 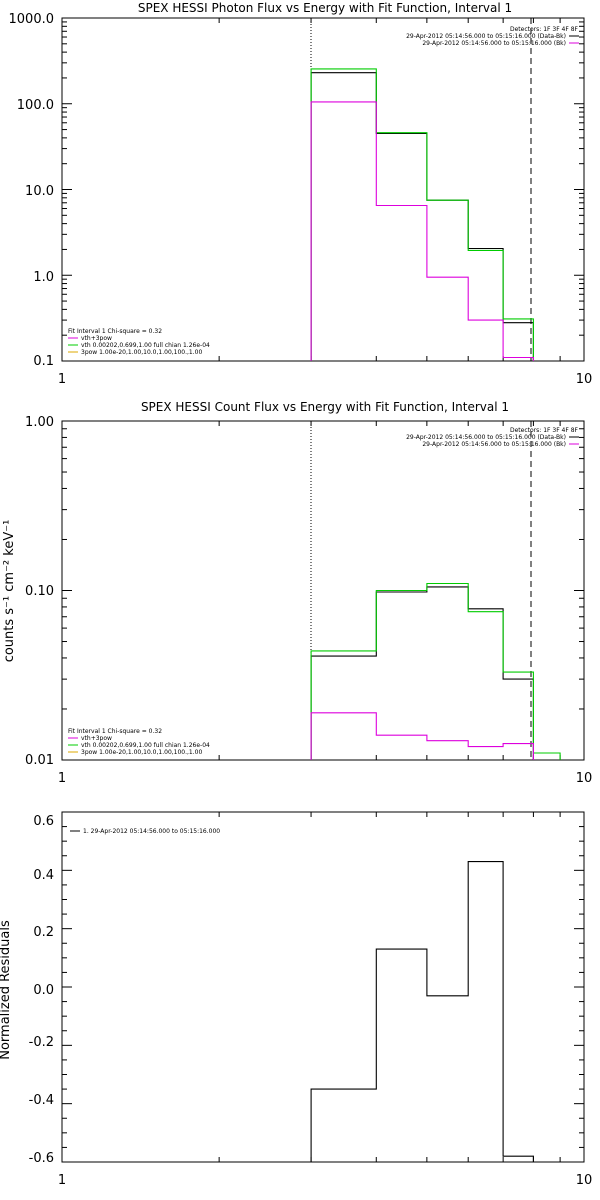 I want to click on panel3-ylabel: Normalized Residuals, so click(x=6, y=990).